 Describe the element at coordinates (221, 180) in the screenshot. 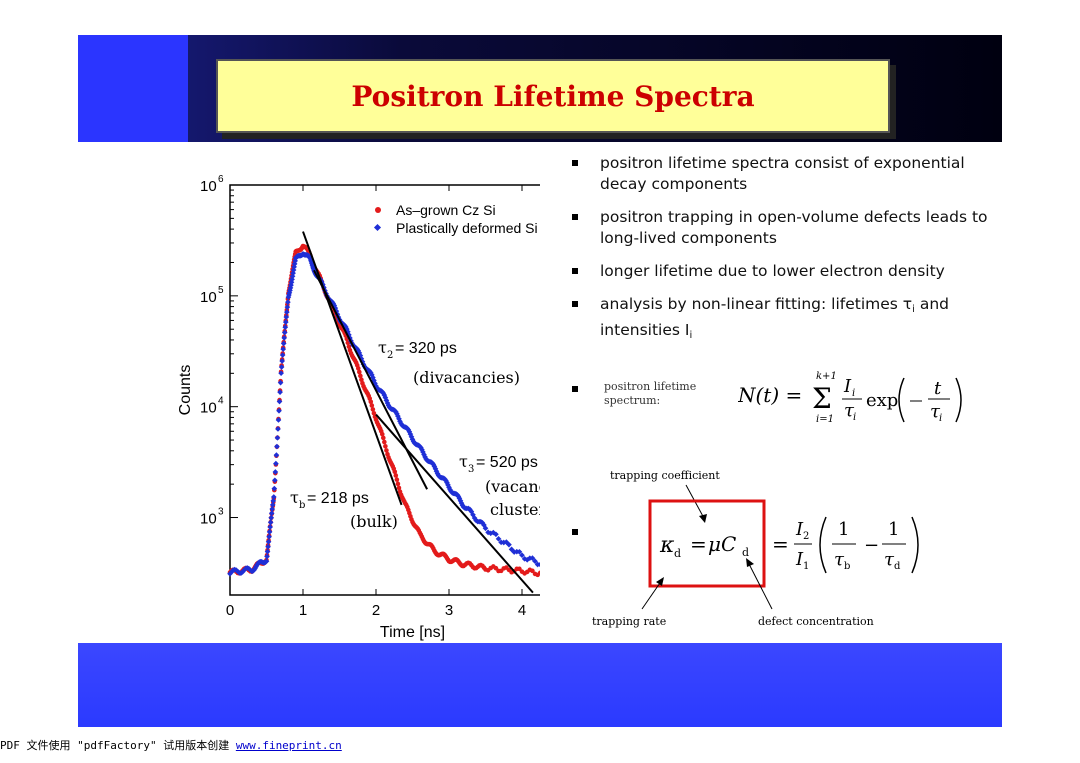

I see `y-tick-exponent: 6` at that location.